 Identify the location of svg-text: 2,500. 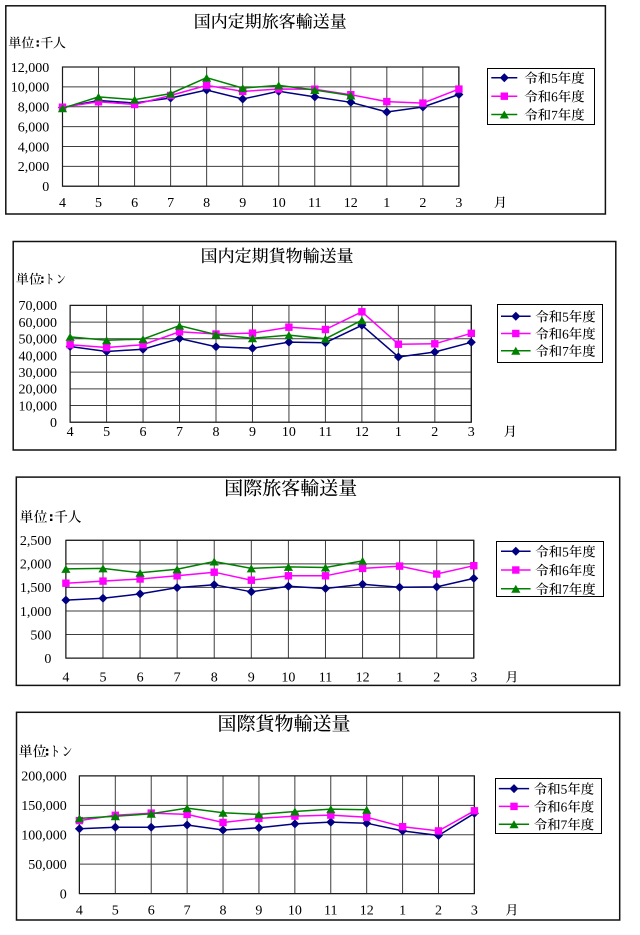
(36, 541).